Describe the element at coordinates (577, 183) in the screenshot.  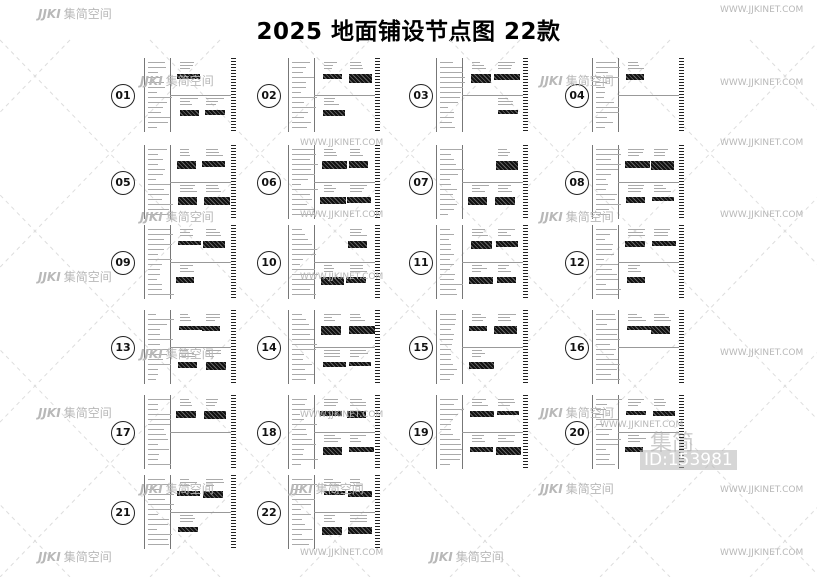
I see `drawing-number: 08` at that location.